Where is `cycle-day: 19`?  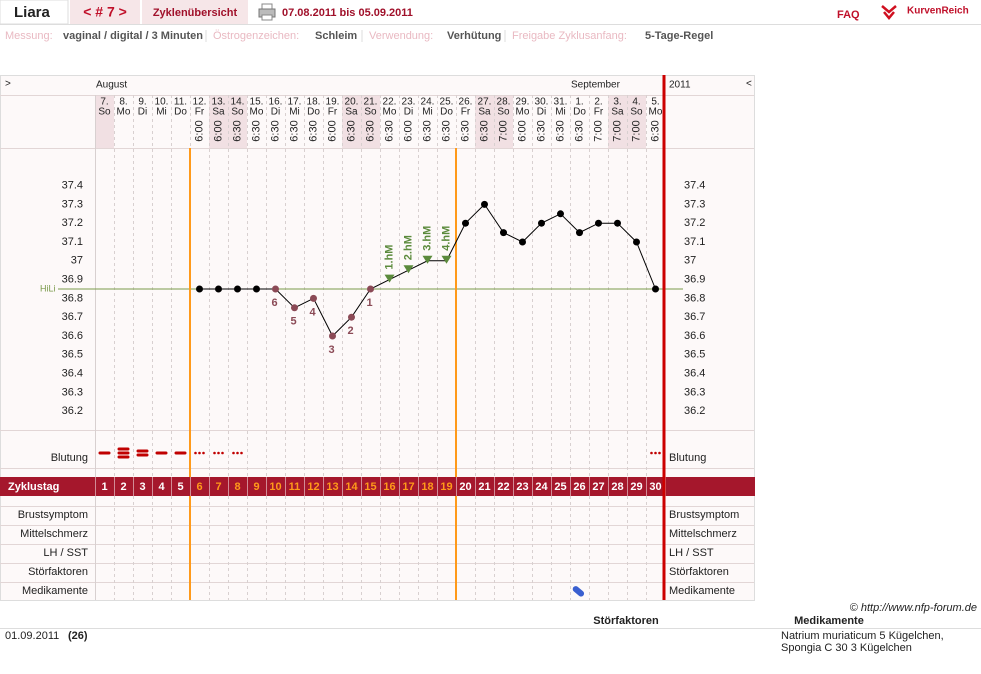
cycle-day: 19 is located at coordinates (446, 487).